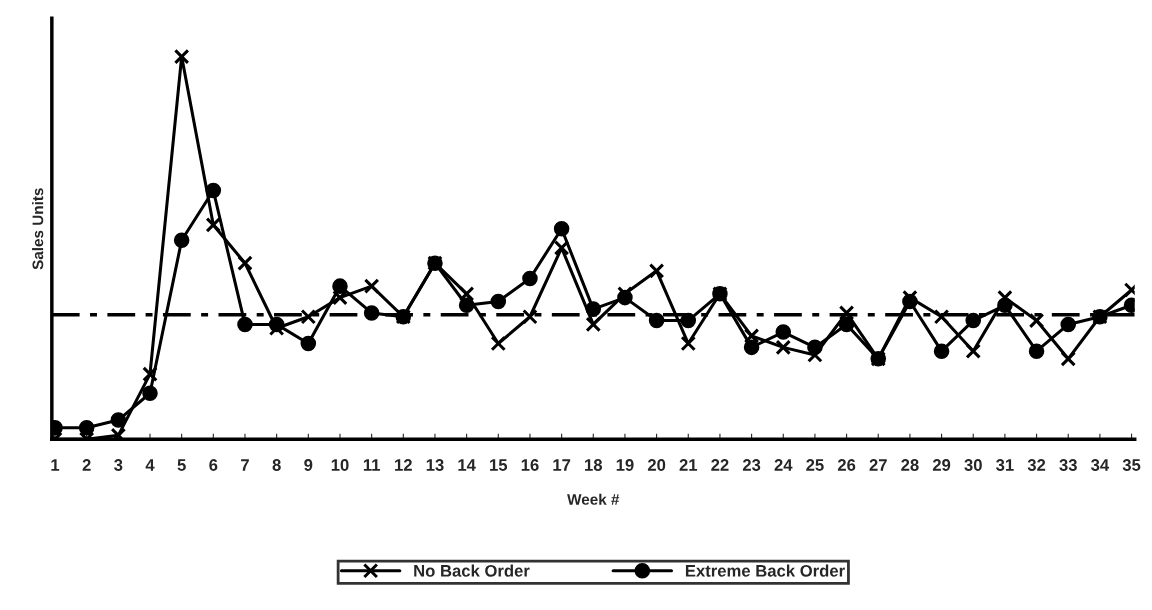 The image size is (1152, 610). What do you see at coordinates (467, 465) in the screenshot?
I see `x-tick-label: 14` at bounding box center [467, 465].